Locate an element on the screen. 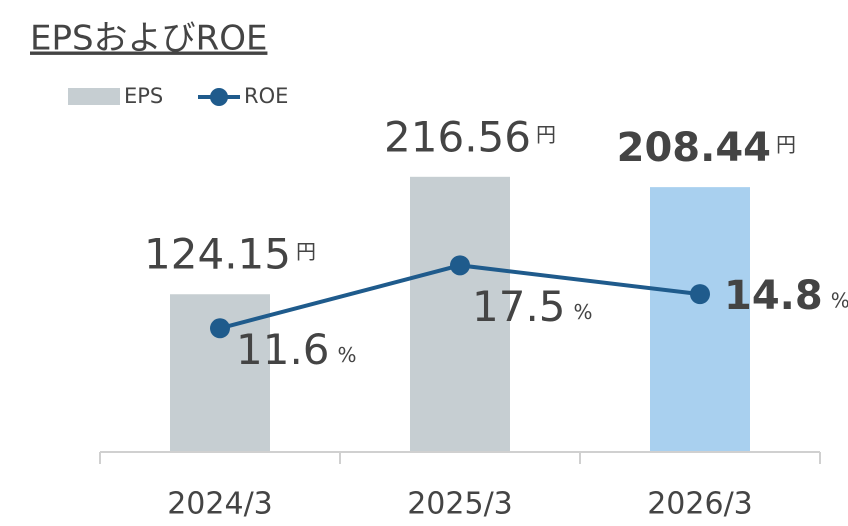 This screenshot has height=526, width=848. data-label: 14.8 is located at coordinates (773, 296).